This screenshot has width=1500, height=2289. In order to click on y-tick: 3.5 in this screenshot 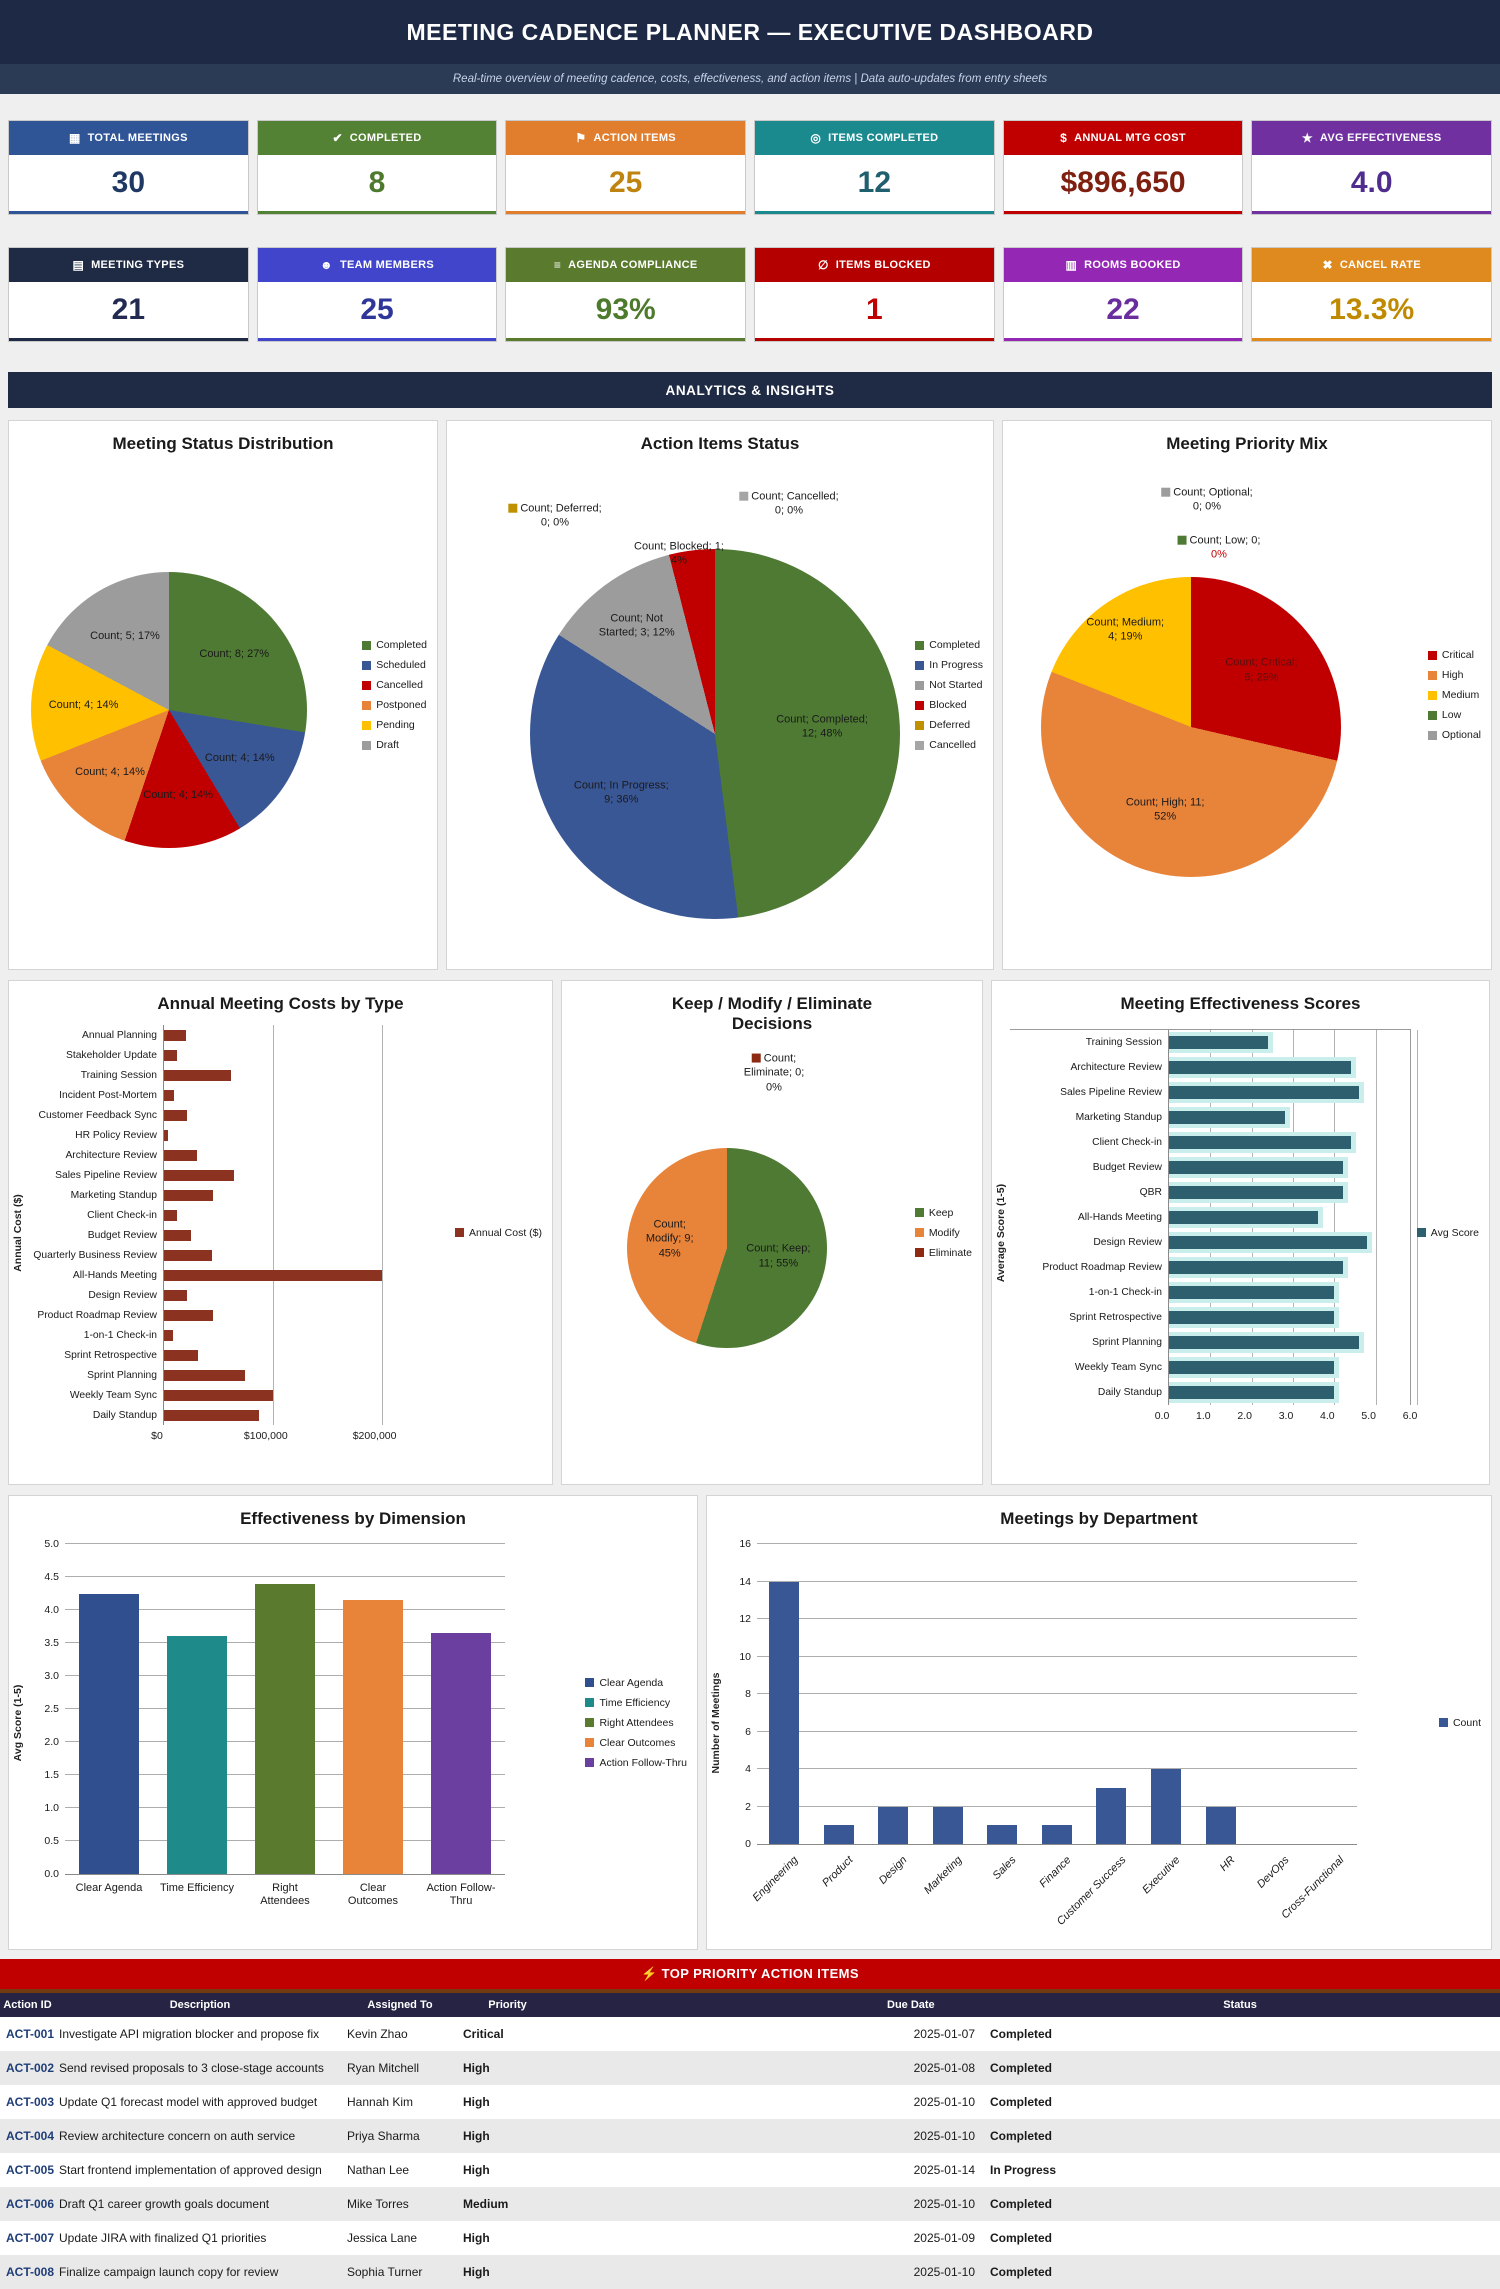, I will do `click(51, 1643)`.